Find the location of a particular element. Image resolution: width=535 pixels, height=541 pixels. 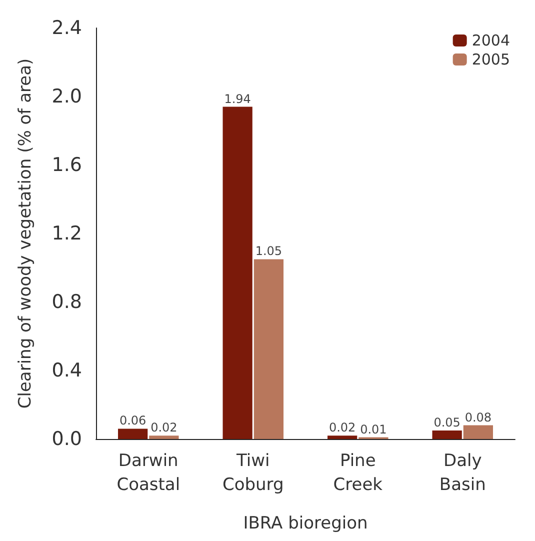

x-axis-title: IBRA bioregion is located at coordinates (305, 524).